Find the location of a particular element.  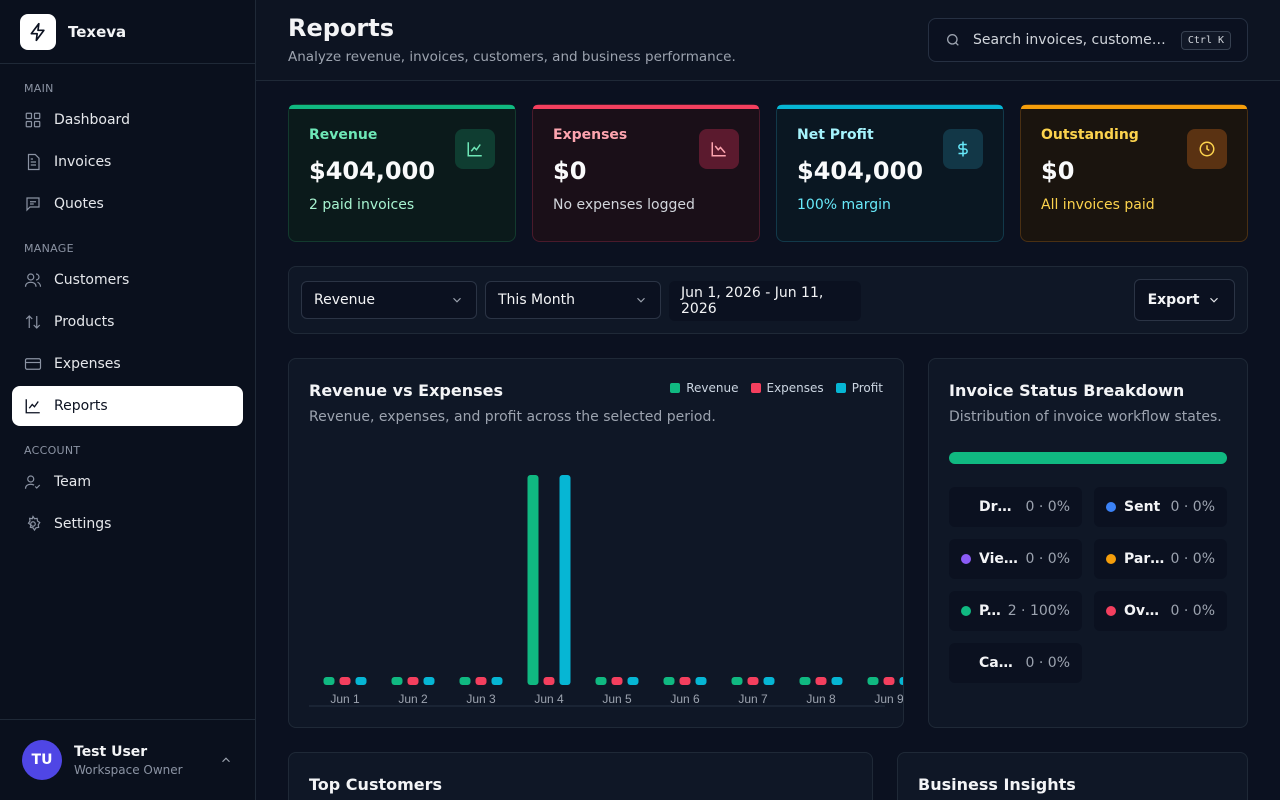

brand-name: Texeva is located at coordinates (97, 31).